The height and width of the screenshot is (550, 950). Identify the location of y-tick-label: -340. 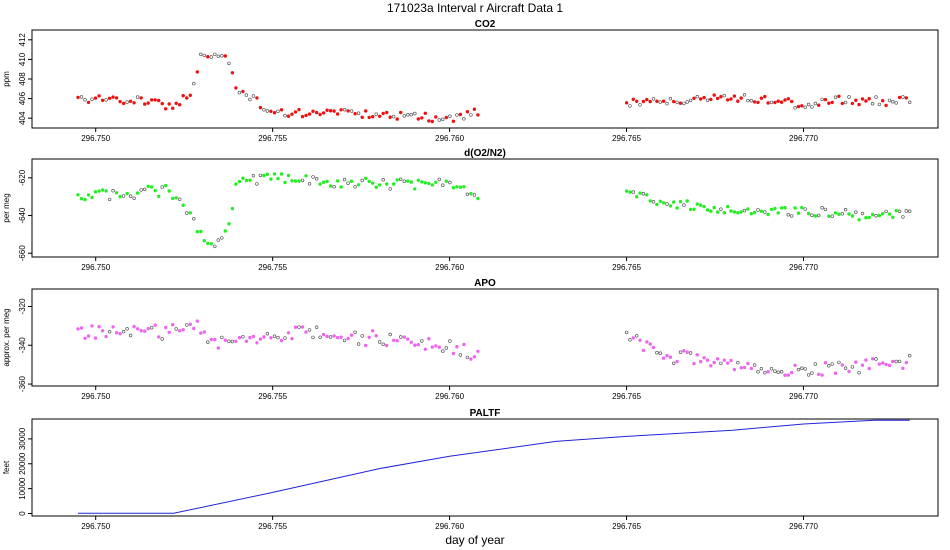
(22, 345).